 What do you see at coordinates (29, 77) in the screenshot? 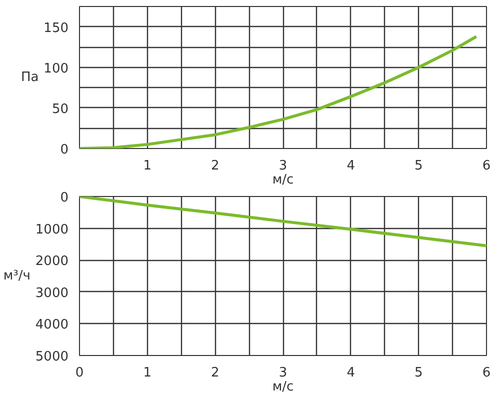
I see `y-axis-title: Па` at bounding box center [29, 77].